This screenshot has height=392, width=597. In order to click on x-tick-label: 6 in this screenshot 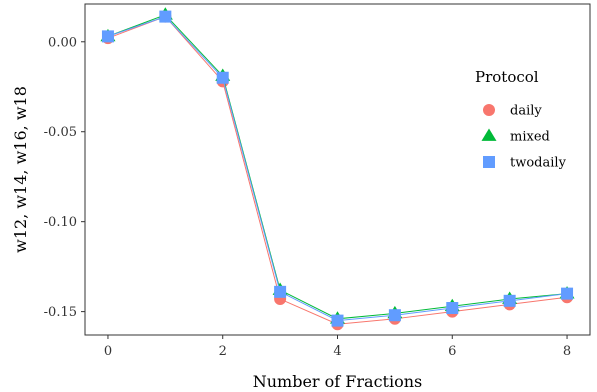, I will do `click(452, 351)`.